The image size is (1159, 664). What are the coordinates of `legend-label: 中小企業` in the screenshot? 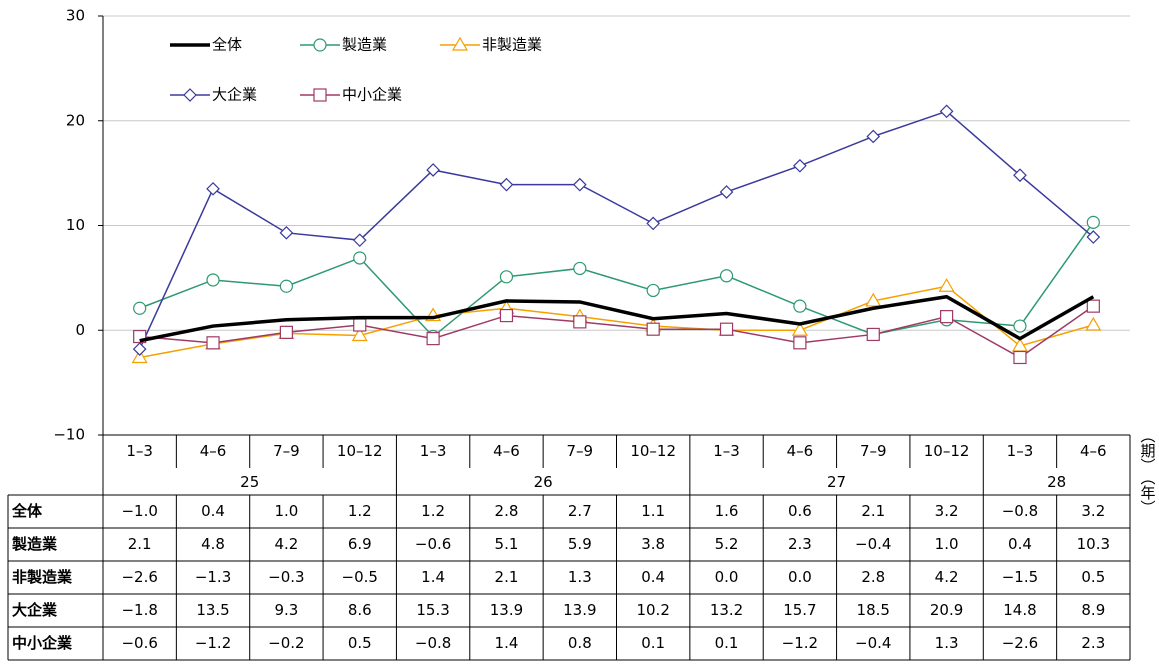 It's located at (372, 95).